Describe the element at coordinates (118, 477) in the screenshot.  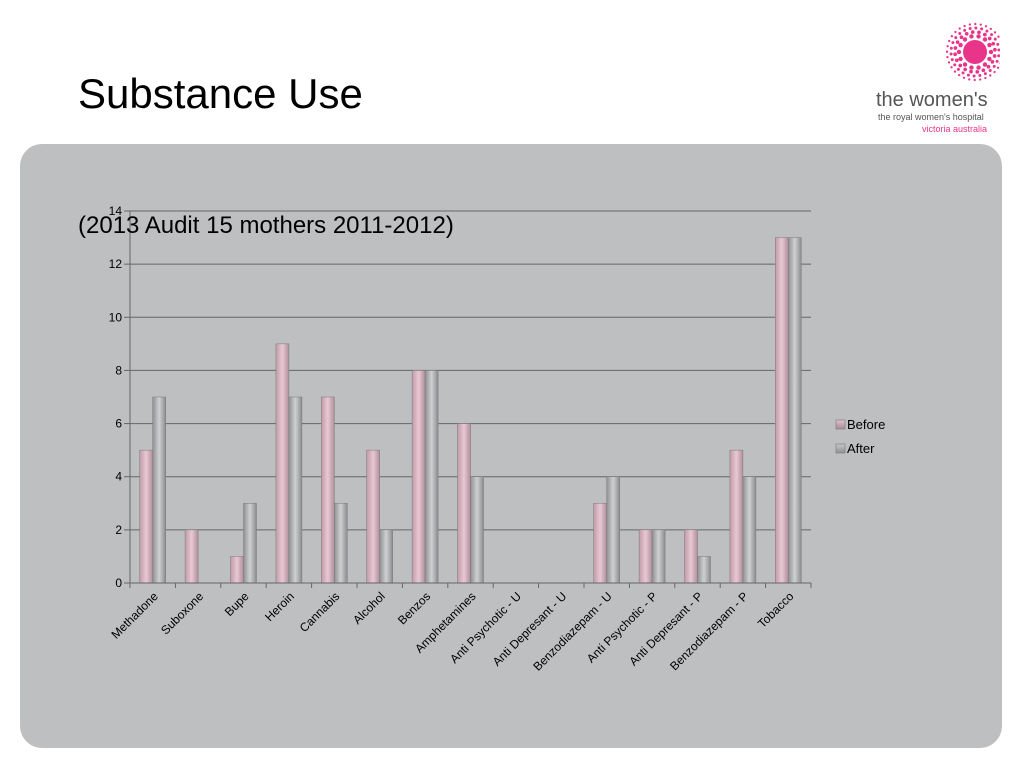
I see `y-tick-label: 4` at that location.